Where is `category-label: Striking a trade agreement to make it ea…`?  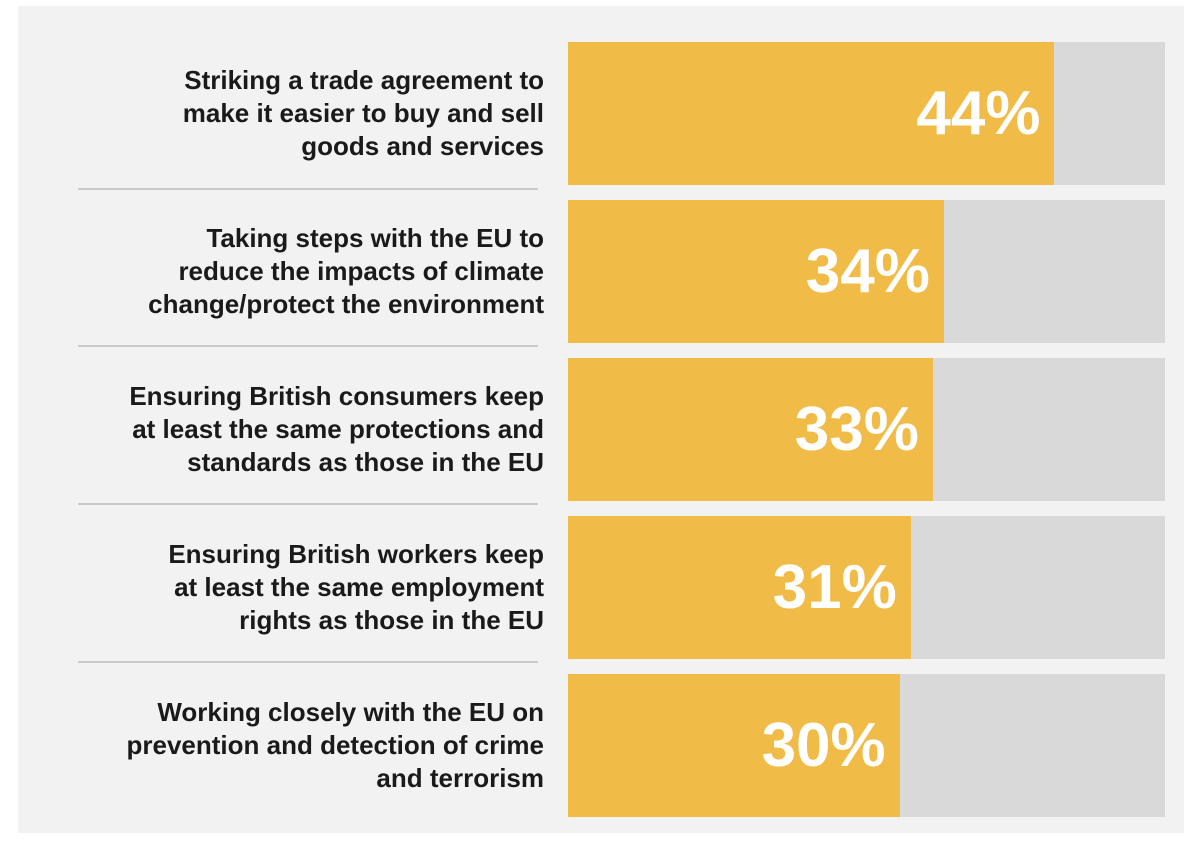
category-label: Striking a trade agreement to make it ea… is located at coordinates (281, 113).